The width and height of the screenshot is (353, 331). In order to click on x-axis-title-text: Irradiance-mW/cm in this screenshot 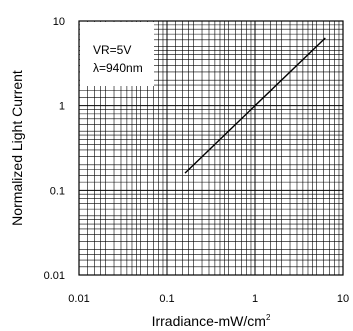, I will do `click(209, 321)`.